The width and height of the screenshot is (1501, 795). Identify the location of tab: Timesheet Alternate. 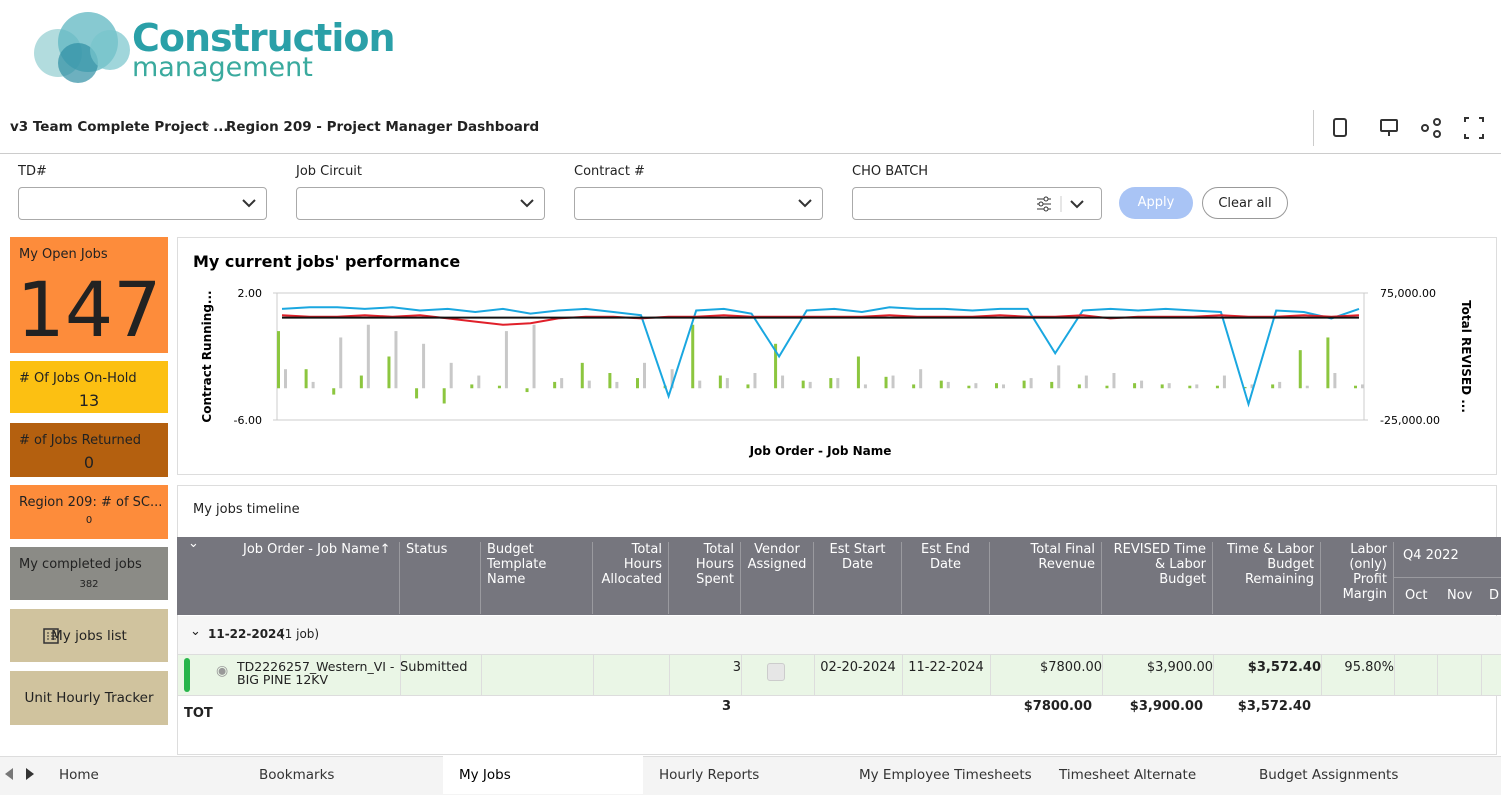
(1128, 775).